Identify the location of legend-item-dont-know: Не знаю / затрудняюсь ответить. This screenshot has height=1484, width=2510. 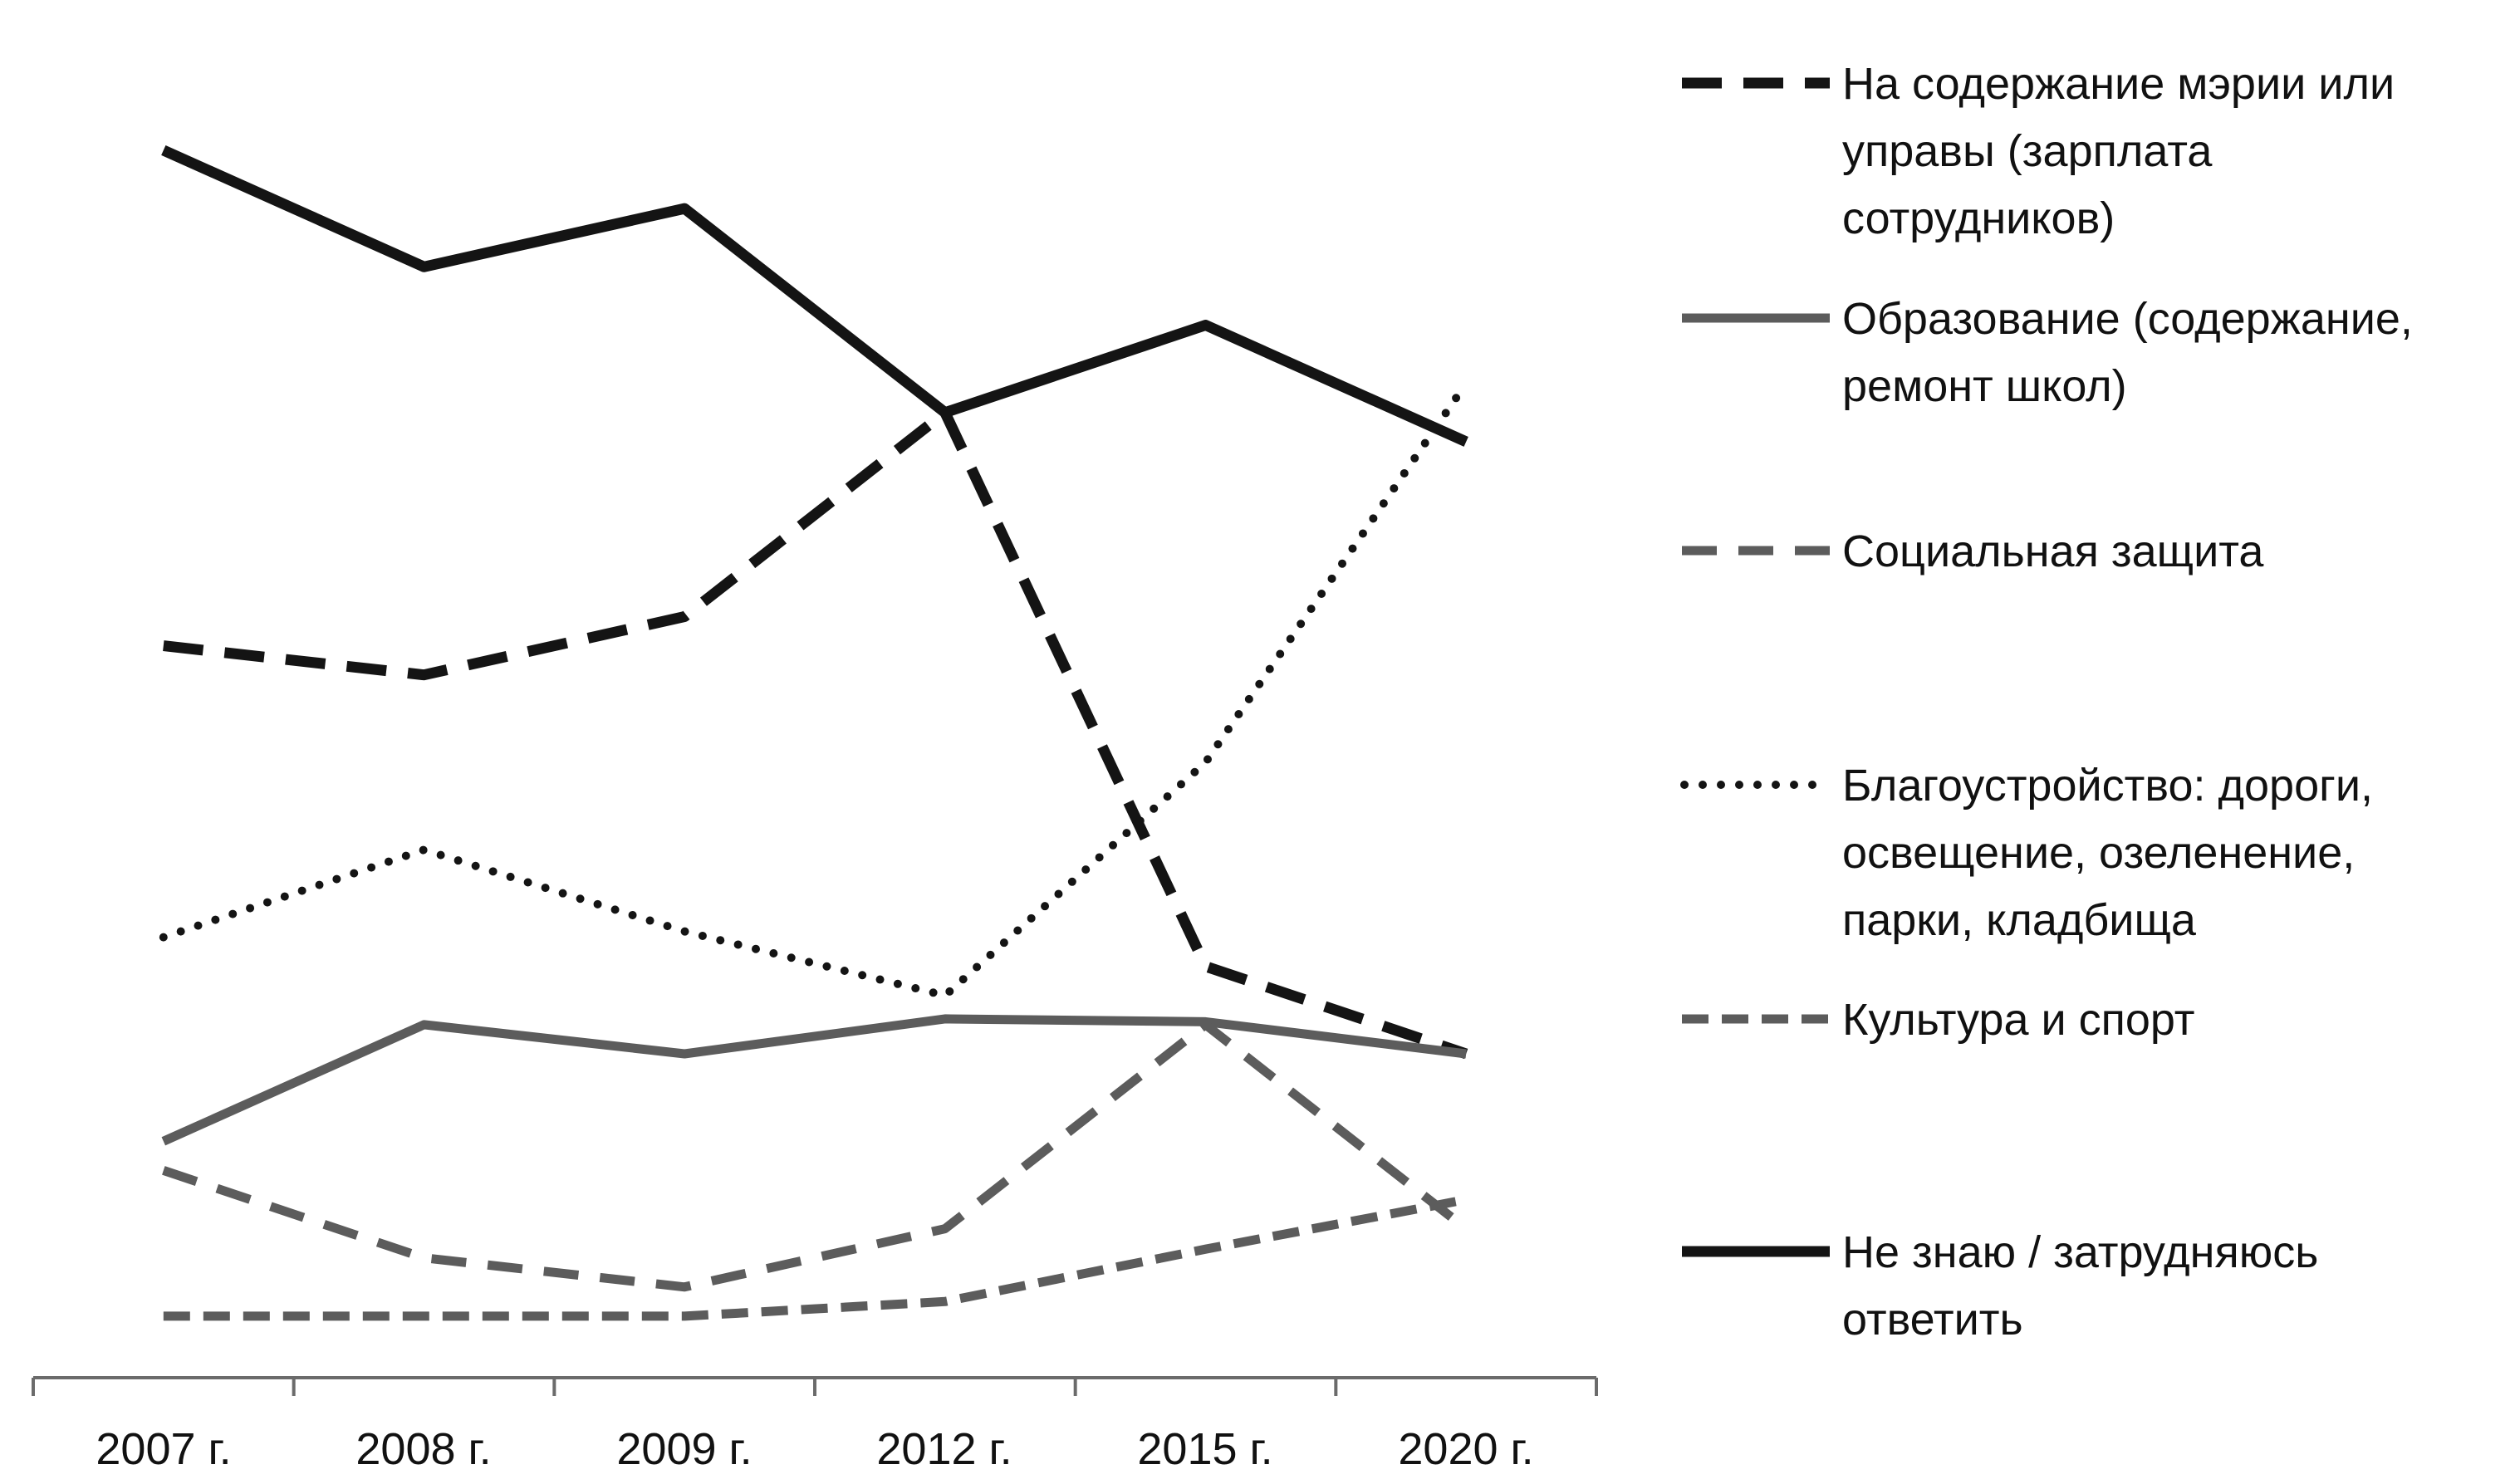
(2000, 1285).